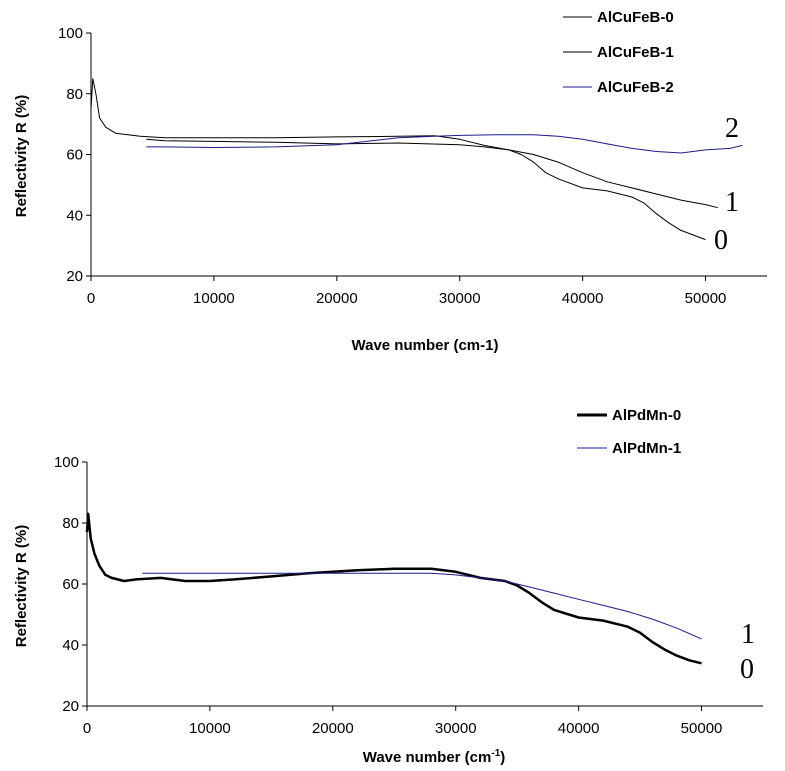 The height and width of the screenshot is (771, 785). I want to click on legend: AlPdMn-0 AlPdMn-1, so click(629, 432).